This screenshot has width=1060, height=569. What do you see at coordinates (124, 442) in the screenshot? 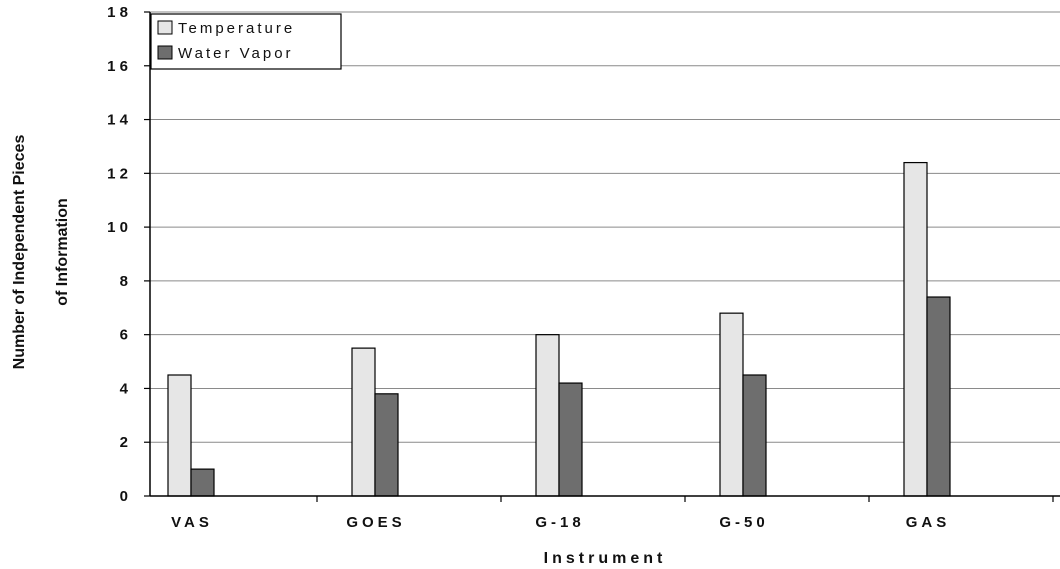
I see `y-tick-label: 2` at bounding box center [124, 442].